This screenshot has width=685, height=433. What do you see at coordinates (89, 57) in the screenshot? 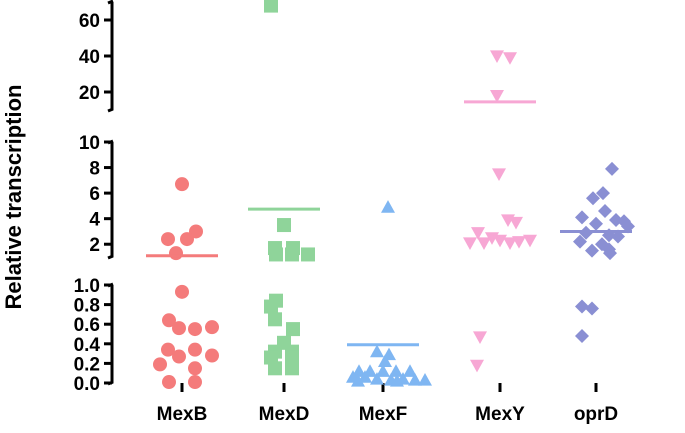
I see `y-tick-label: 40` at bounding box center [89, 57].